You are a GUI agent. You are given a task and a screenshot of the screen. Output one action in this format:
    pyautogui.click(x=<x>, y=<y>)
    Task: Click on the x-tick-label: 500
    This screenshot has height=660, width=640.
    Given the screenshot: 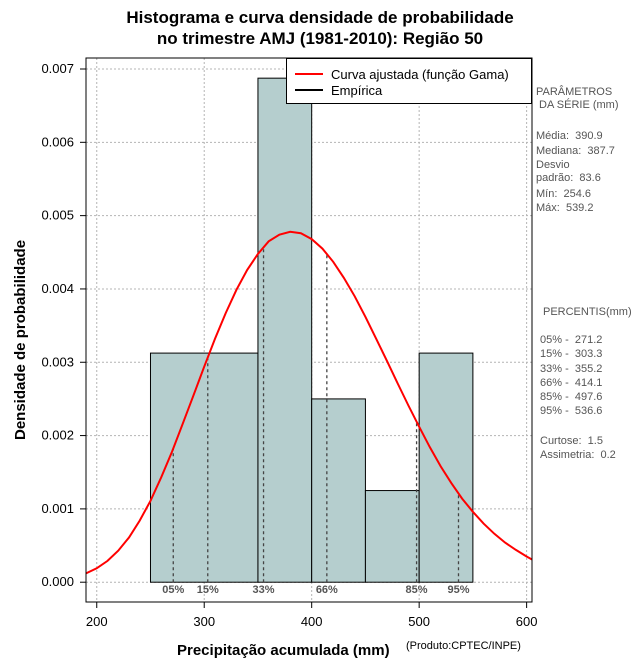 What is the action you would take?
    pyautogui.click(x=419, y=621)
    